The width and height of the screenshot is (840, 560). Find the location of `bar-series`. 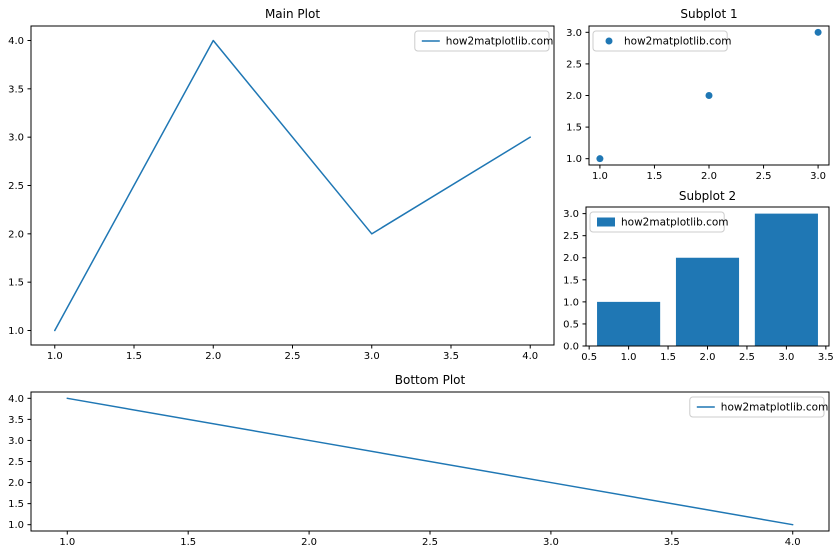

bar-series is located at coordinates (707, 279).